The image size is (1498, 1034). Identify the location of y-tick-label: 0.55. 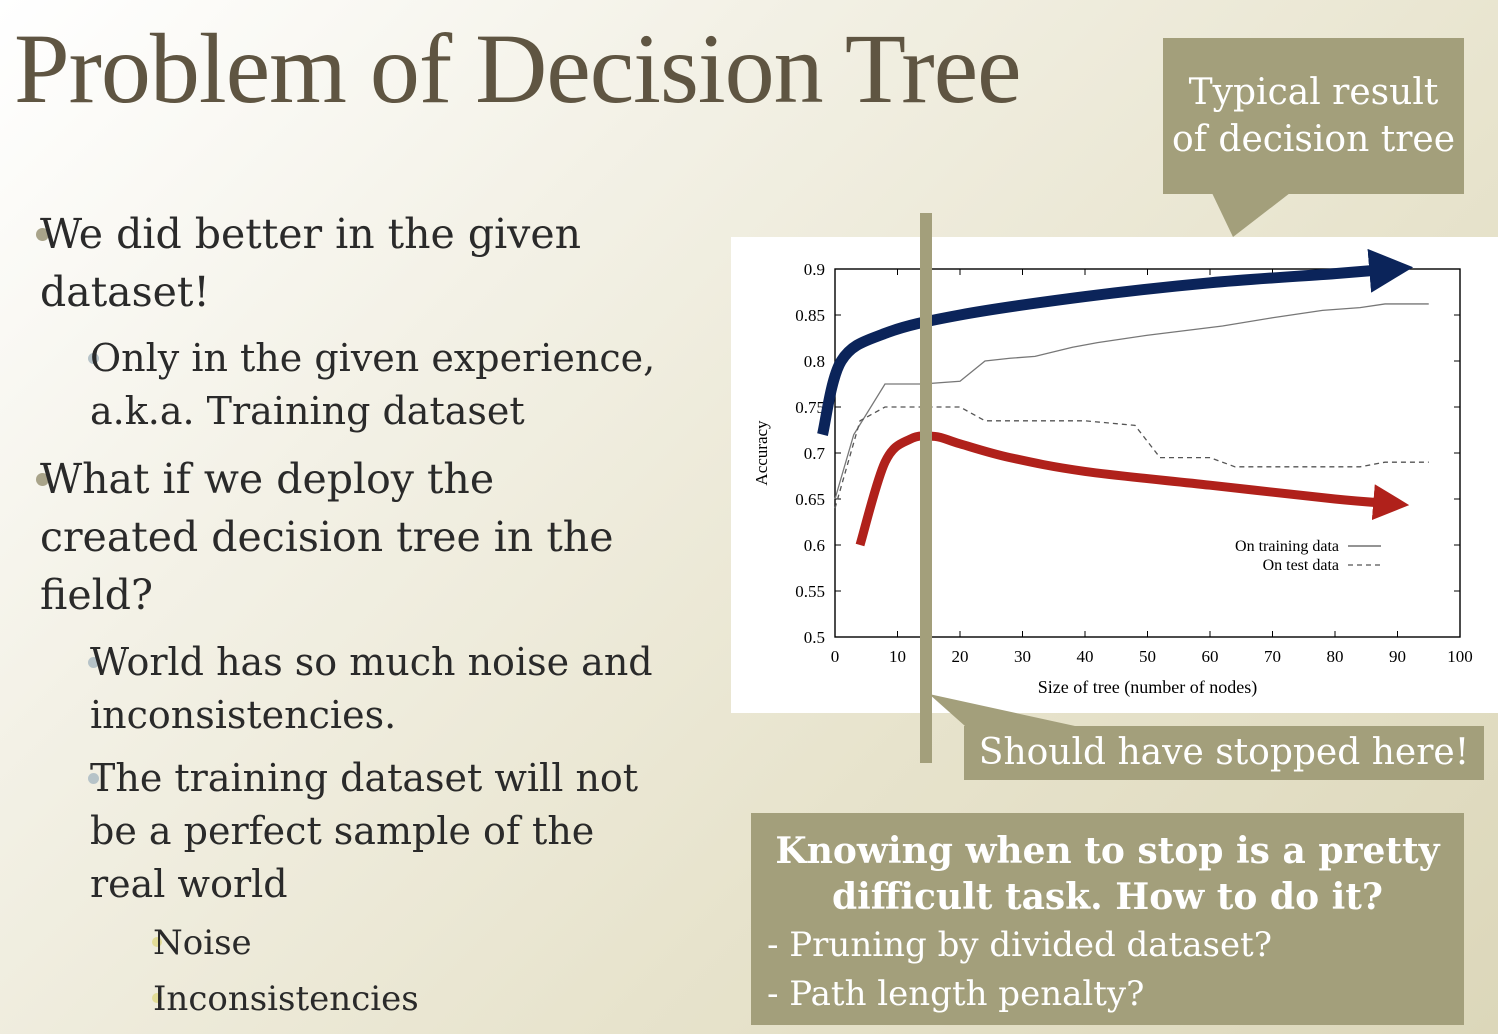
(810, 591).